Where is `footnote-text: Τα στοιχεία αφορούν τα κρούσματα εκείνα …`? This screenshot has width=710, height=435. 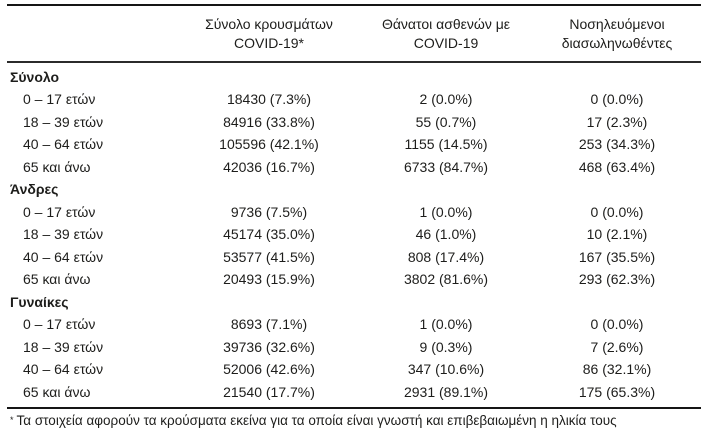 footnote-text: Τα στοιχεία αφορούν τα κρούσματα εκείνα … is located at coordinates (316, 420).